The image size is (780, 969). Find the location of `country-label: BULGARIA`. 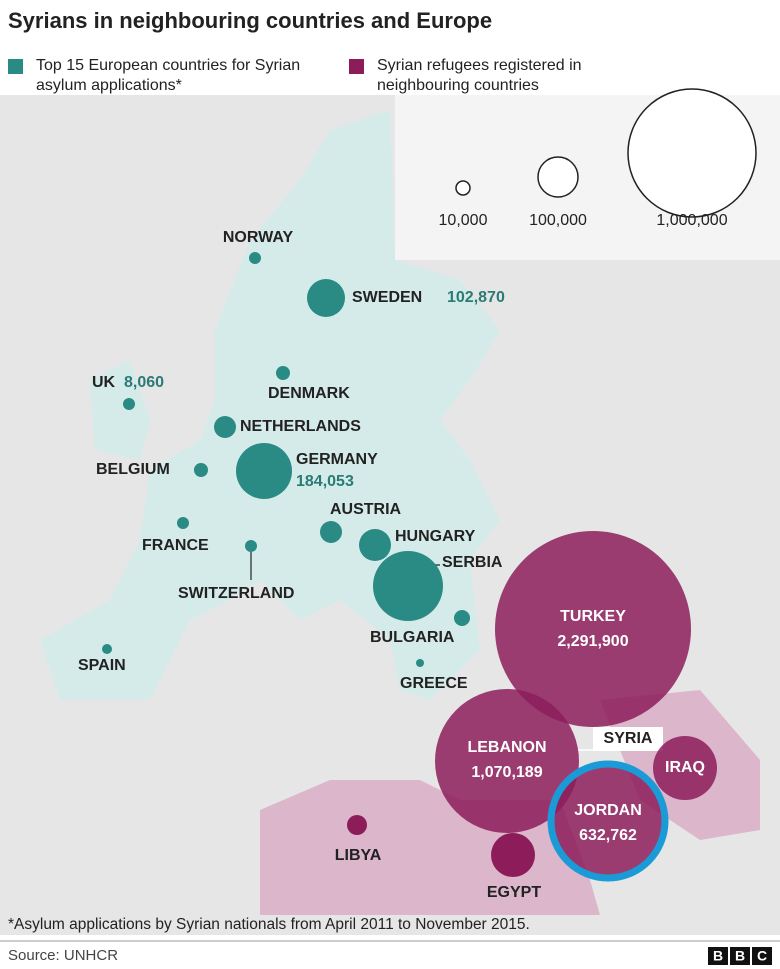

country-label: BULGARIA is located at coordinates (412, 637).